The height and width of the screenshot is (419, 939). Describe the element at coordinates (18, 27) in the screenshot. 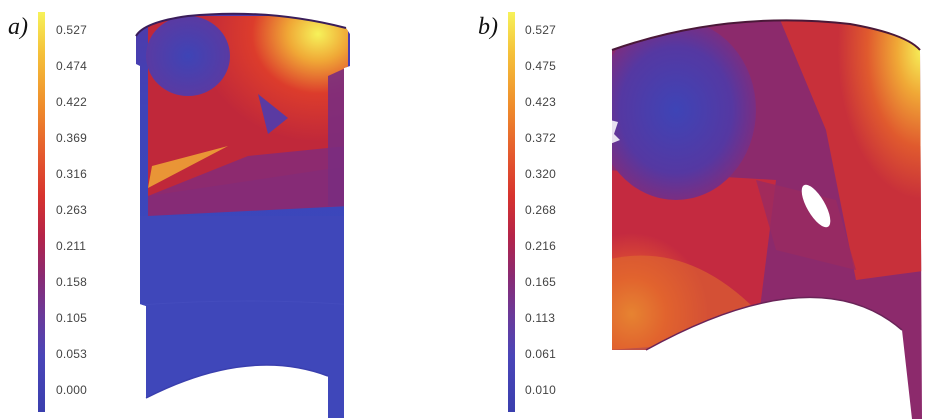

I see `panel-a-label: a)` at that location.